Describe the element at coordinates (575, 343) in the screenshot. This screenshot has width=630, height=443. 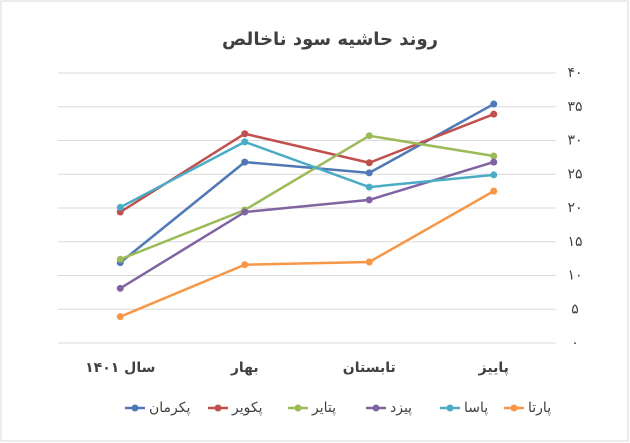
I see `y-tick-label: ۰` at that location.